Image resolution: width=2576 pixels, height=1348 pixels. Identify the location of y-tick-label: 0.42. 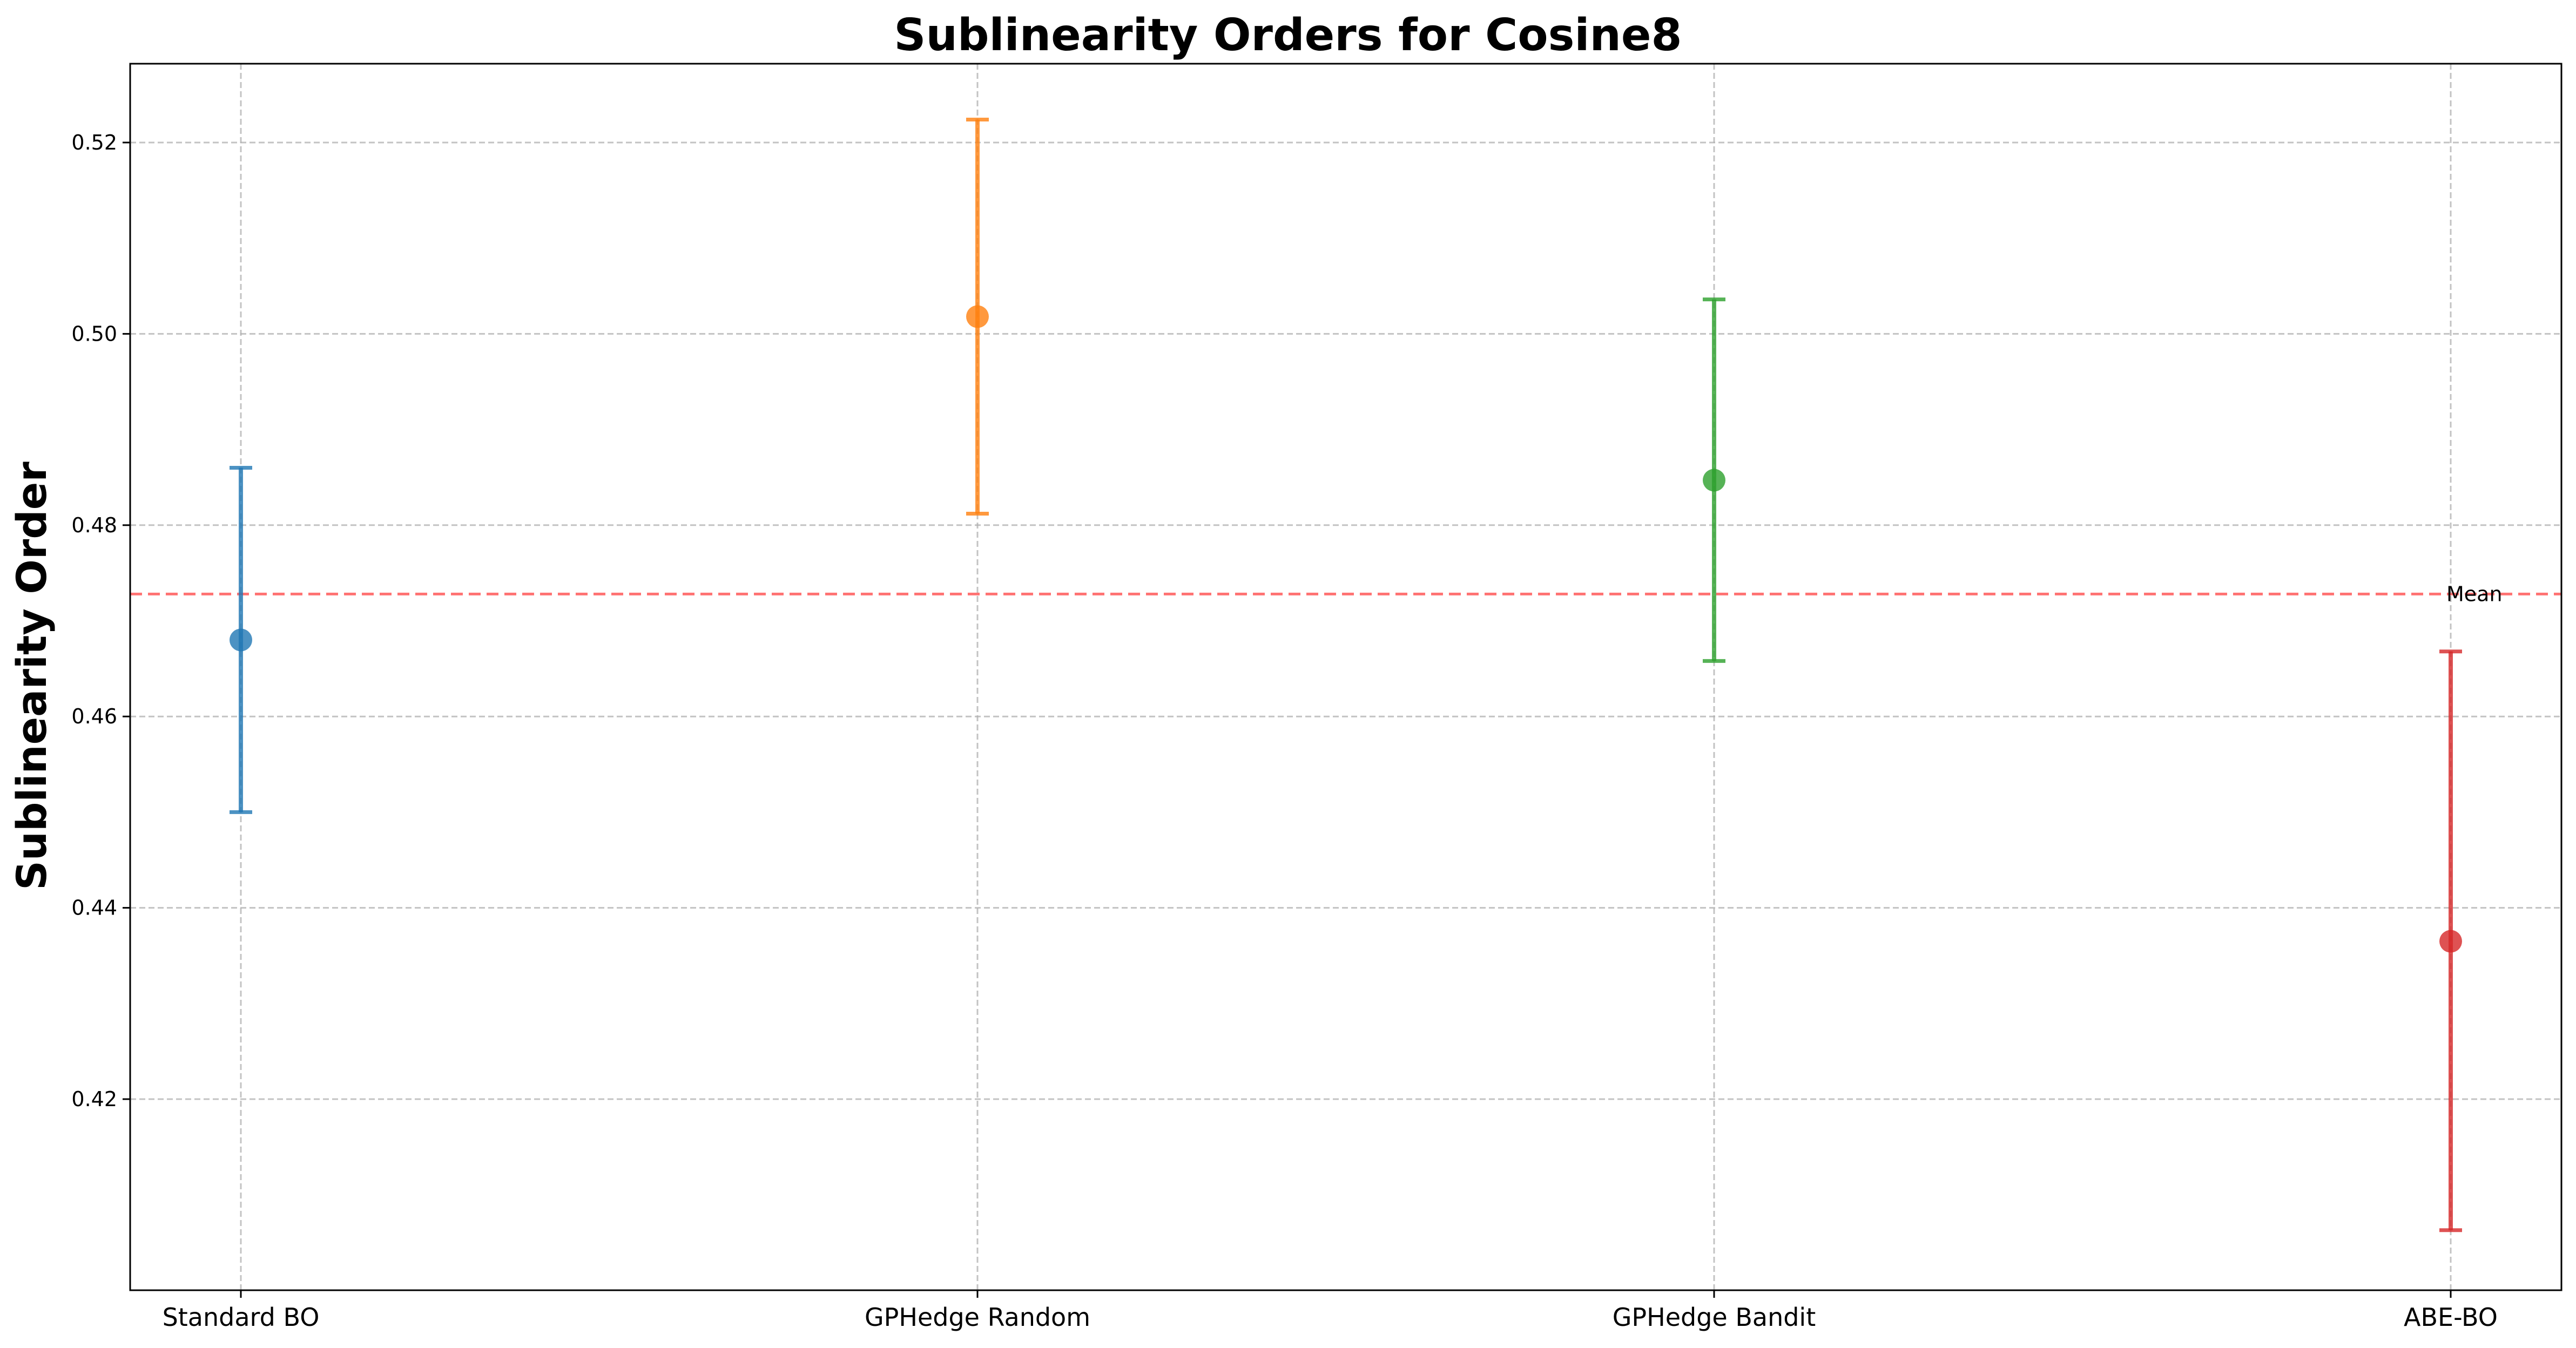
(94, 1099).